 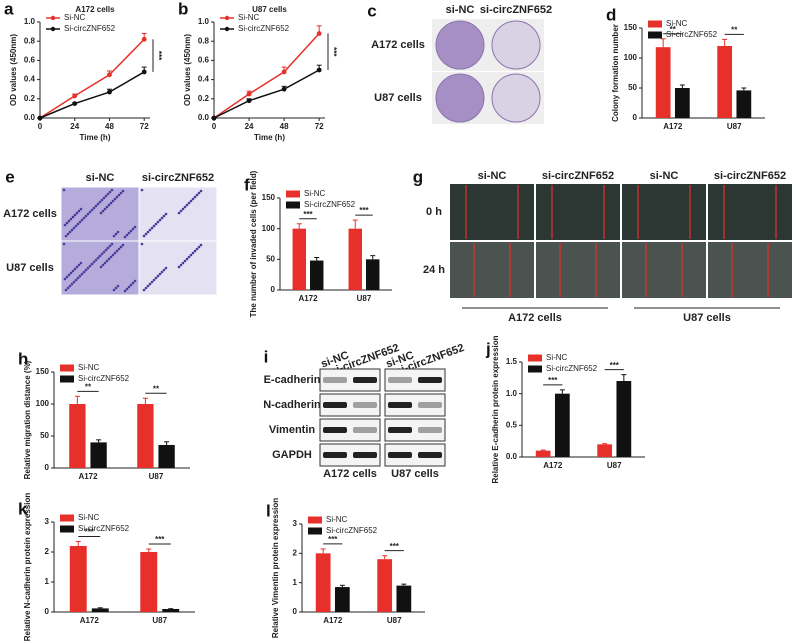 What do you see at coordinates (159, 620) in the screenshot?
I see `x-tick-label: U87` at bounding box center [159, 620].